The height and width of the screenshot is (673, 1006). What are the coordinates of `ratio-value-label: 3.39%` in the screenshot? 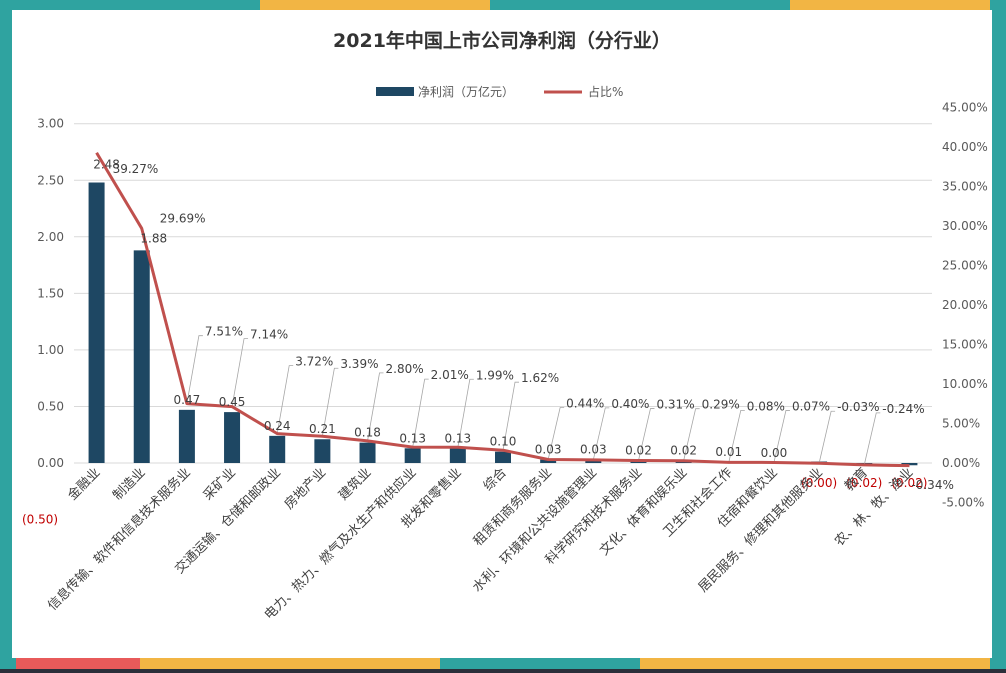 It's located at (359, 364).